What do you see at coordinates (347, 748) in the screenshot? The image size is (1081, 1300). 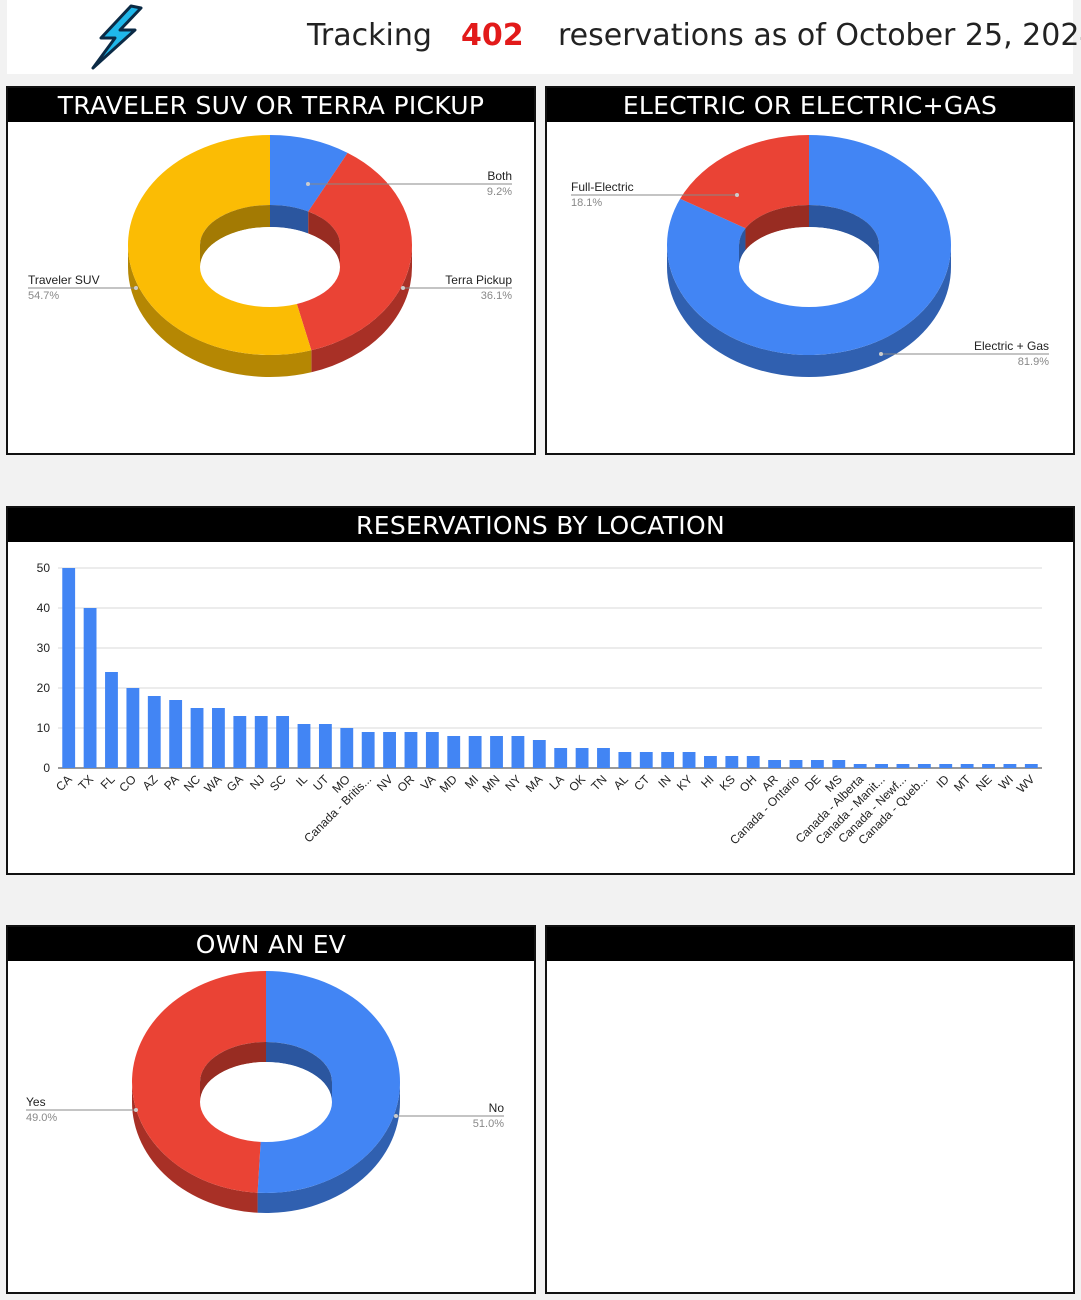 I see `bar-mo` at bounding box center [347, 748].